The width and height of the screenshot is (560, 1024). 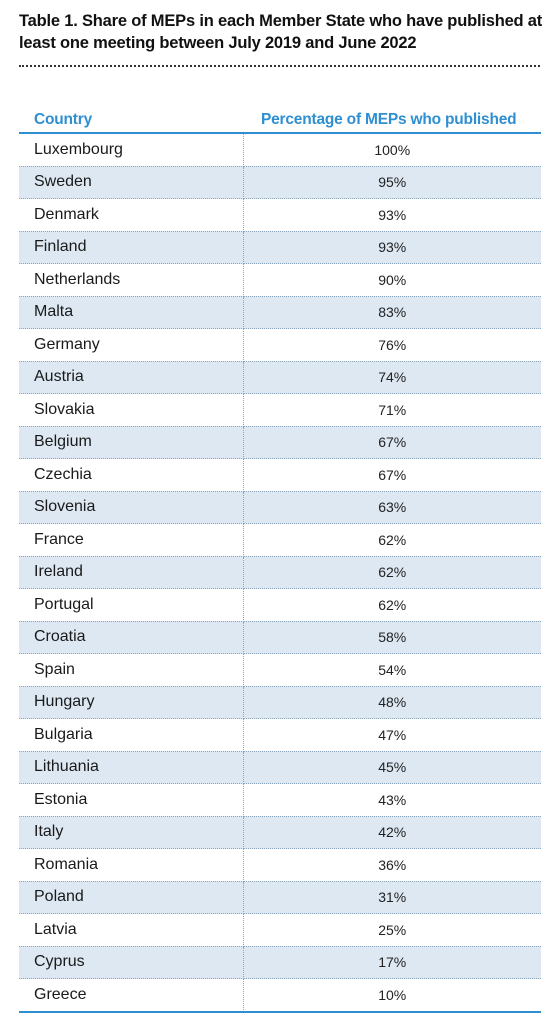 What do you see at coordinates (131, 832) in the screenshot?
I see `country-cell: Italy` at bounding box center [131, 832].